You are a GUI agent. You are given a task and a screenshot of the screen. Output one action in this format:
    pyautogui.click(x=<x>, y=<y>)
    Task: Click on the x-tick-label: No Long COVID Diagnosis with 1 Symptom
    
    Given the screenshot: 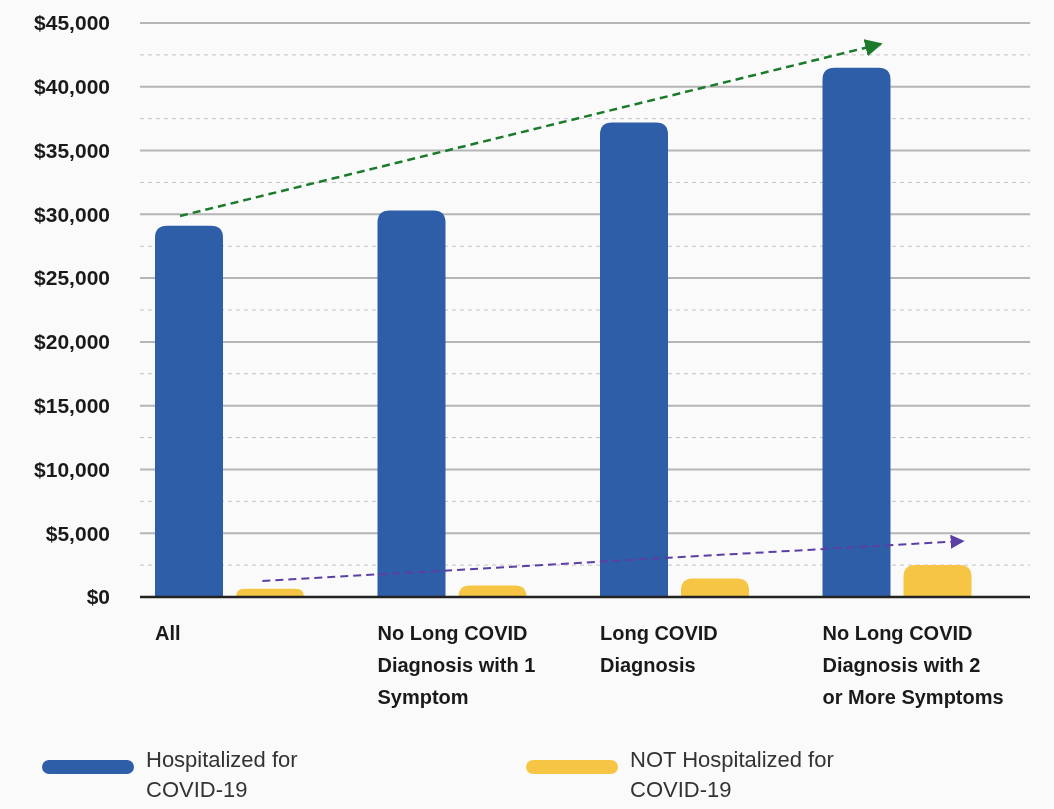 What is the action you would take?
    pyautogui.click(x=456, y=665)
    